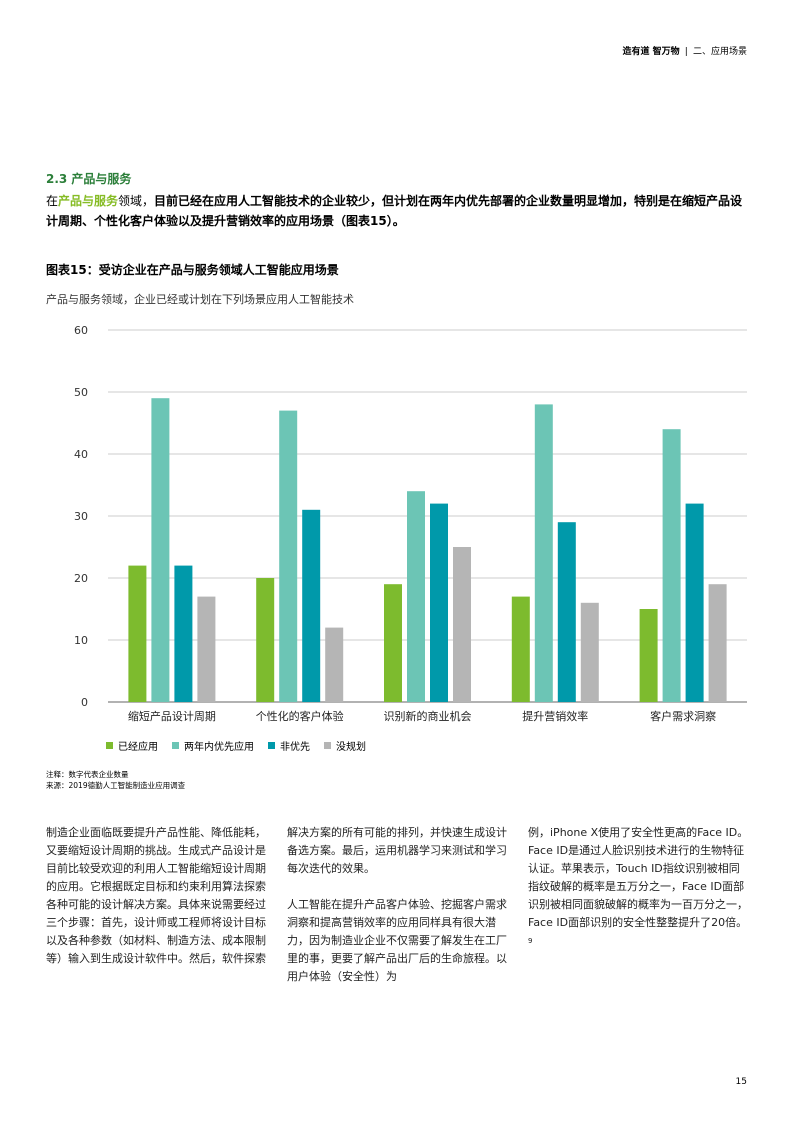  I want to click on legend-item: 已经应用, so click(132, 745).